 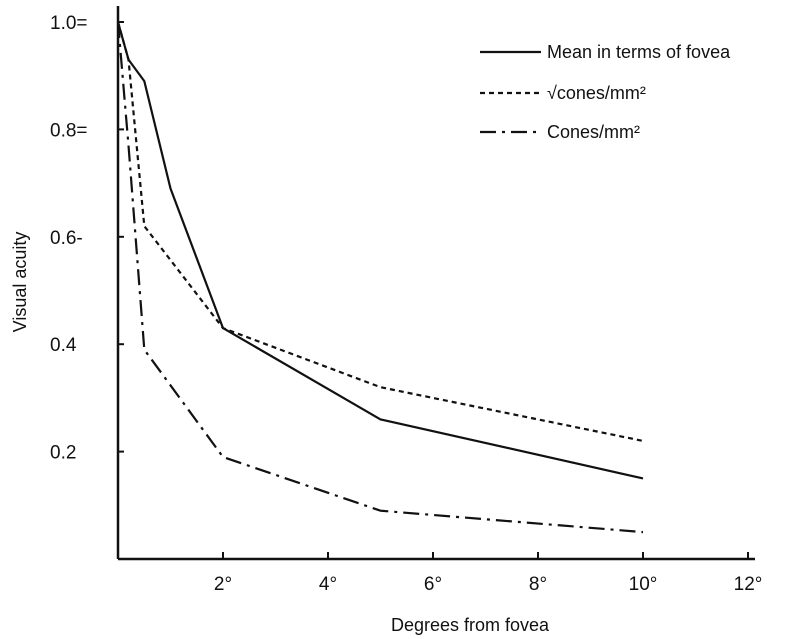 What do you see at coordinates (643, 584) in the screenshot?
I see `x-tick-label: 10°` at bounding box center [643, 584].